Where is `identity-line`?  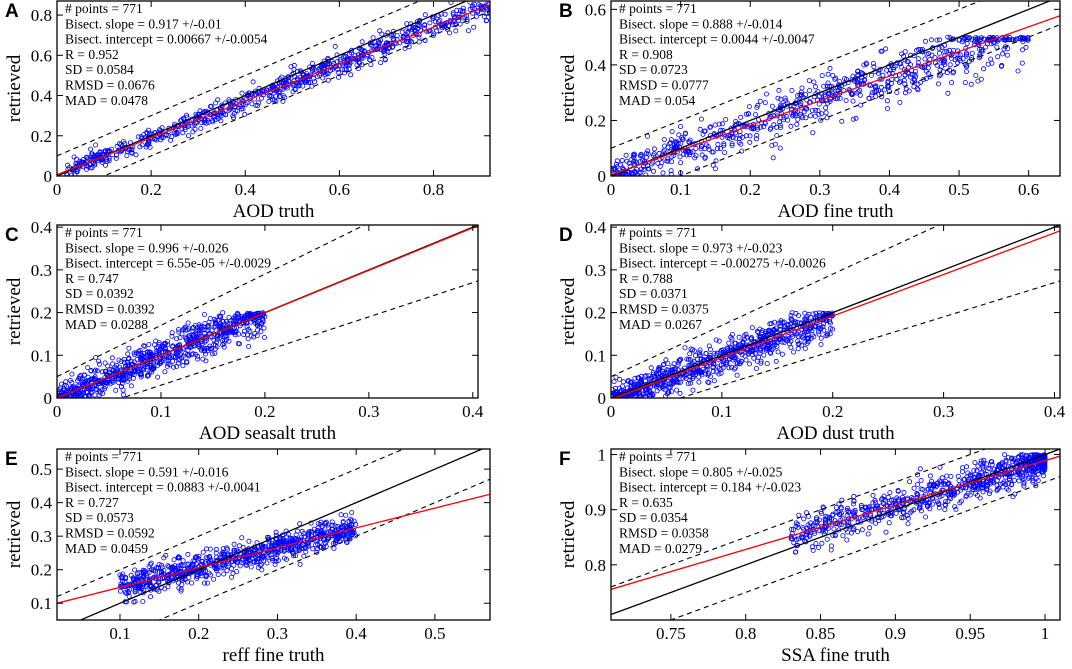
identity-line is located at coordinates (831, 88).